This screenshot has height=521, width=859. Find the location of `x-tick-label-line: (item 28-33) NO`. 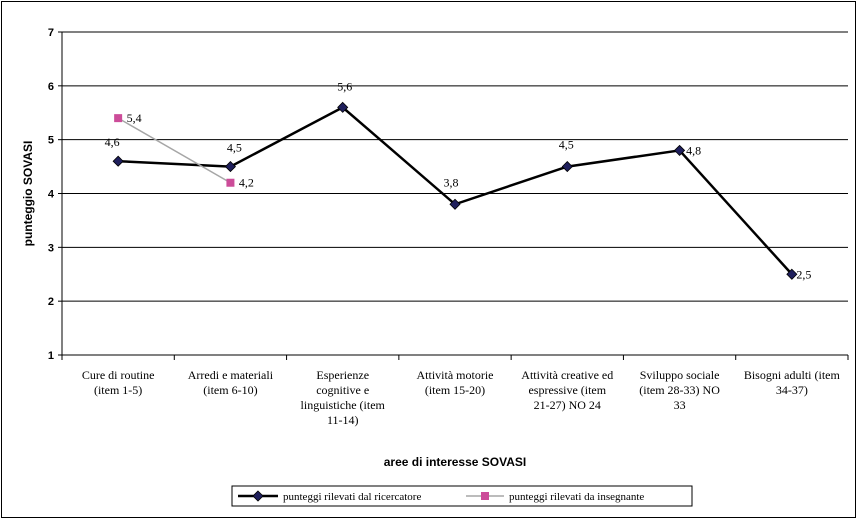

x-tick-label-line: (item 28-33) NO is located at coordinates (679, 390).